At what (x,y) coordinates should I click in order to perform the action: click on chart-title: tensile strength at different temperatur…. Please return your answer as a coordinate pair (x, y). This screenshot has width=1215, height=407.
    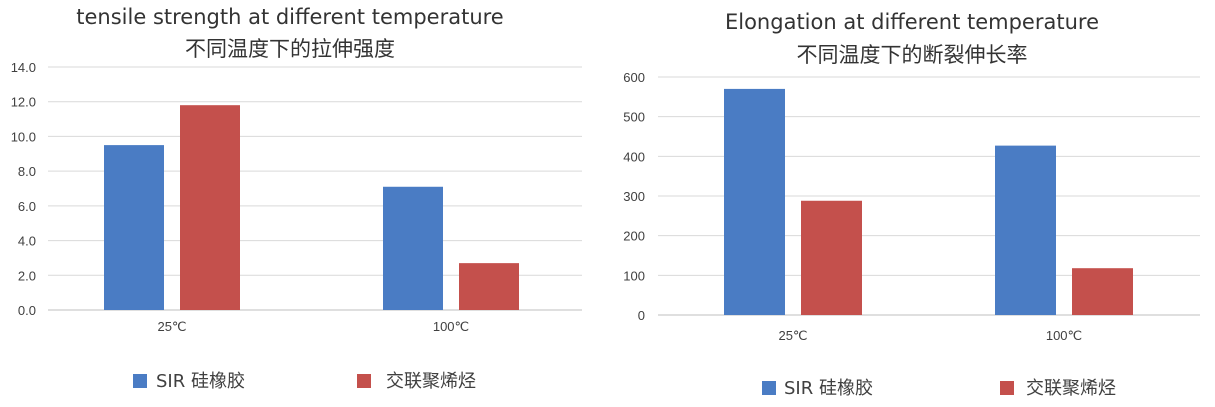
    Looking at the image, I should click on (289, 17).